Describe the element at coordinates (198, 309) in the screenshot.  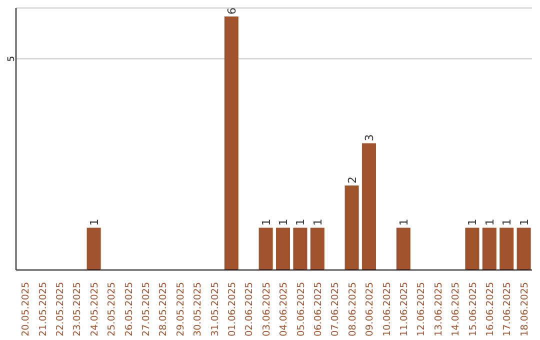
I see `x-tick-label: 30.05.2025` at that location.